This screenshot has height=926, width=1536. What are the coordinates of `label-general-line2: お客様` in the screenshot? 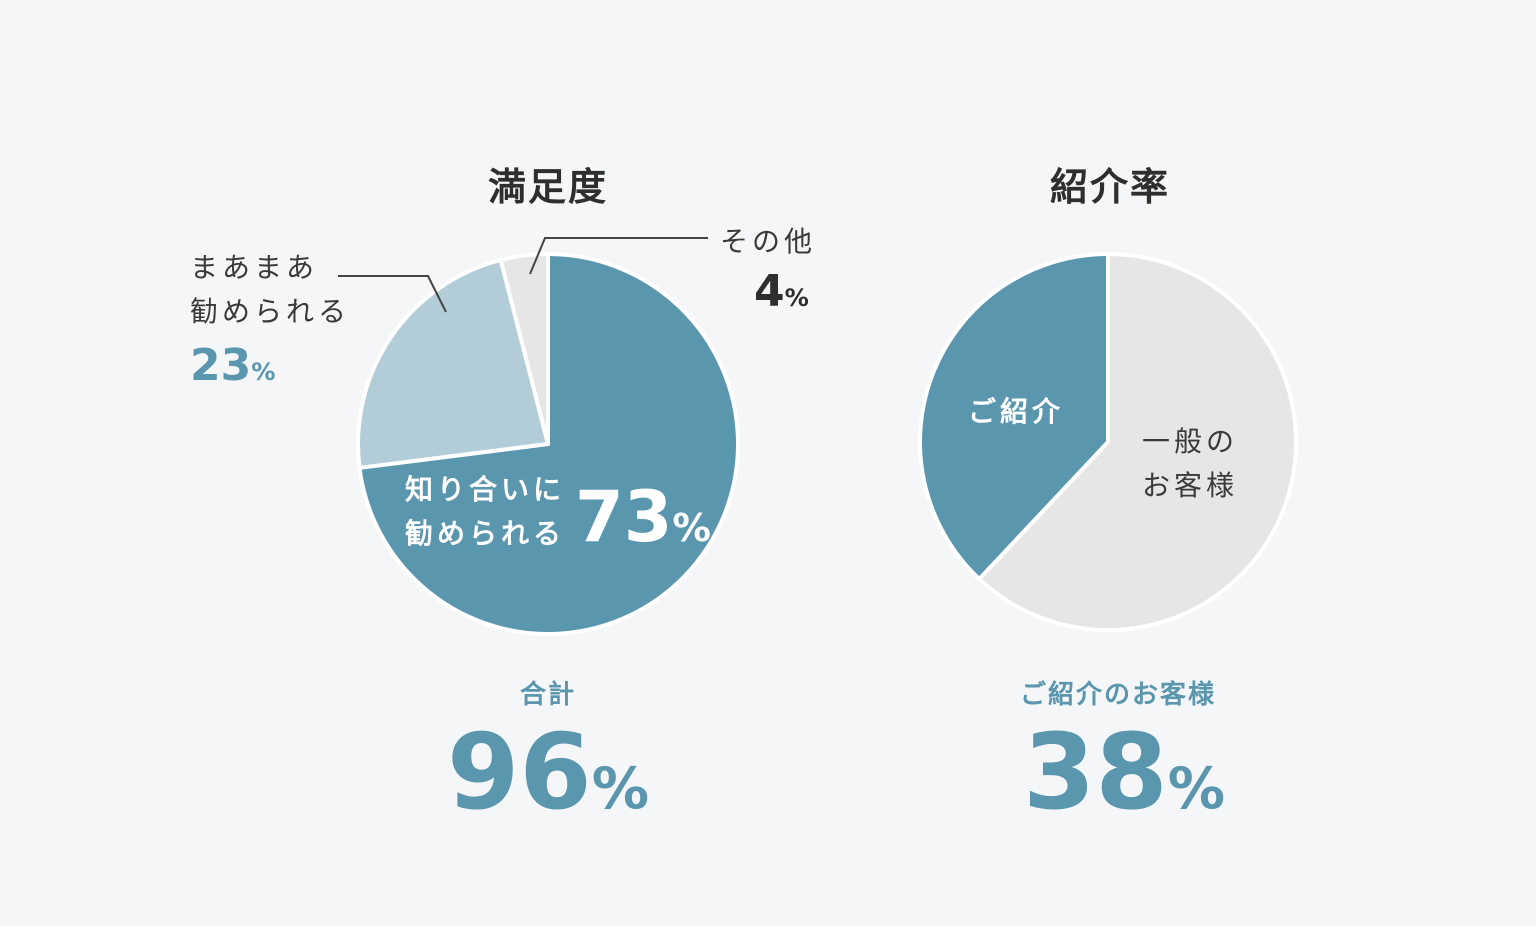 It's located at (1190, 485).